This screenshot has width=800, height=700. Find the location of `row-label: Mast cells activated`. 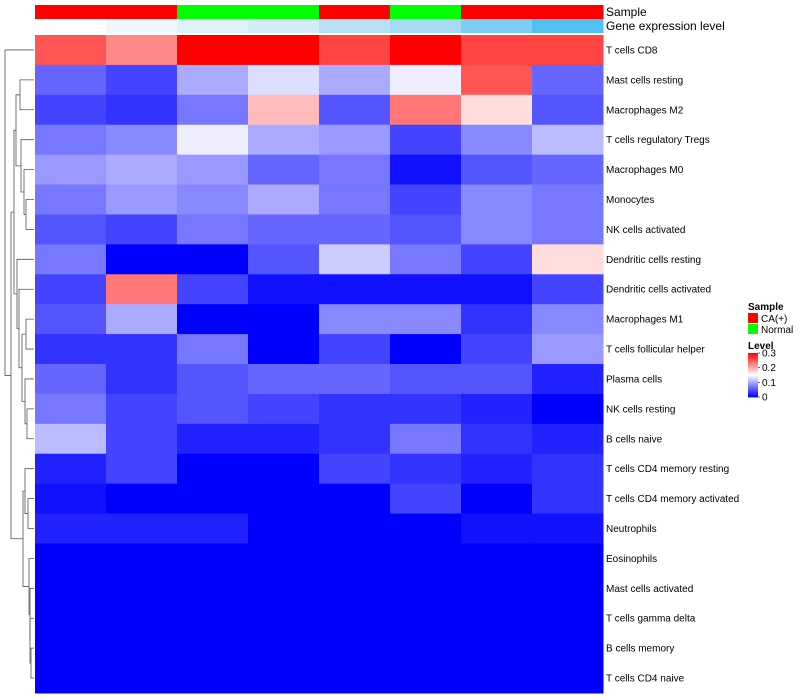

row-label: Mast cells activated is located at coordinates (649, 589).